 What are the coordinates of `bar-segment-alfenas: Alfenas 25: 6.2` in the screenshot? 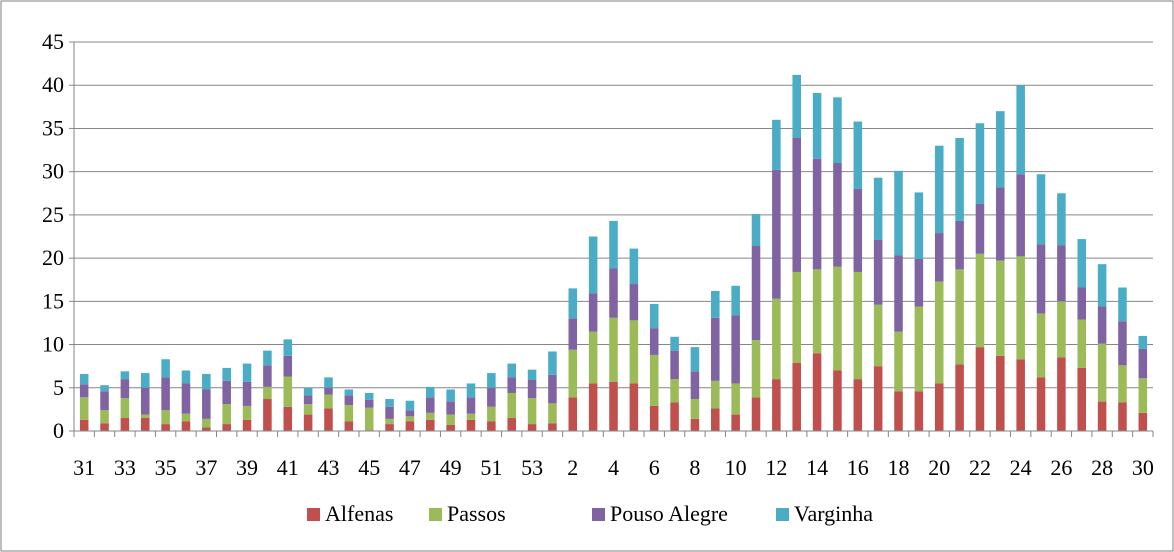 It's located at (1041, 404).